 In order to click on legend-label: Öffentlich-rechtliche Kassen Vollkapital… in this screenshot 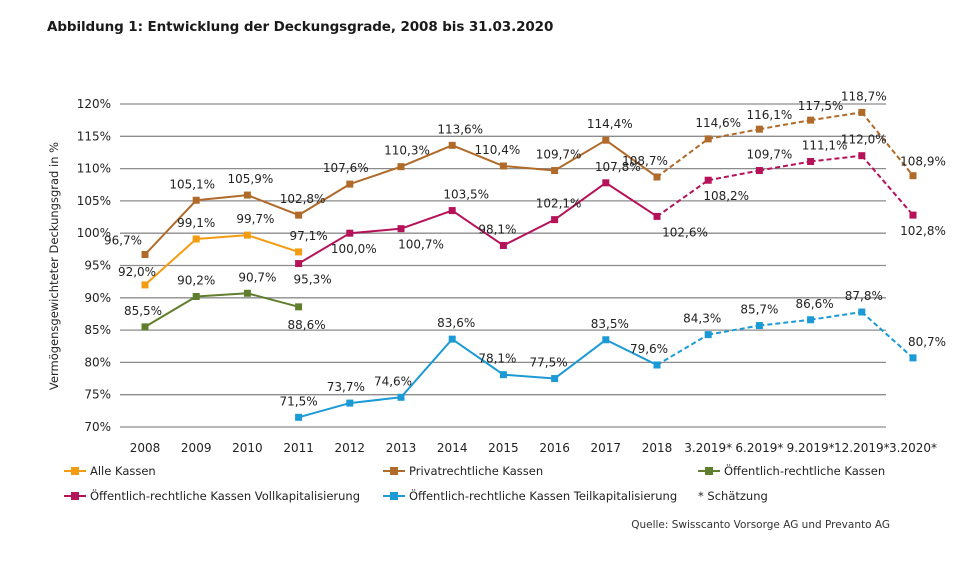, I will do `click(225, 496)`.